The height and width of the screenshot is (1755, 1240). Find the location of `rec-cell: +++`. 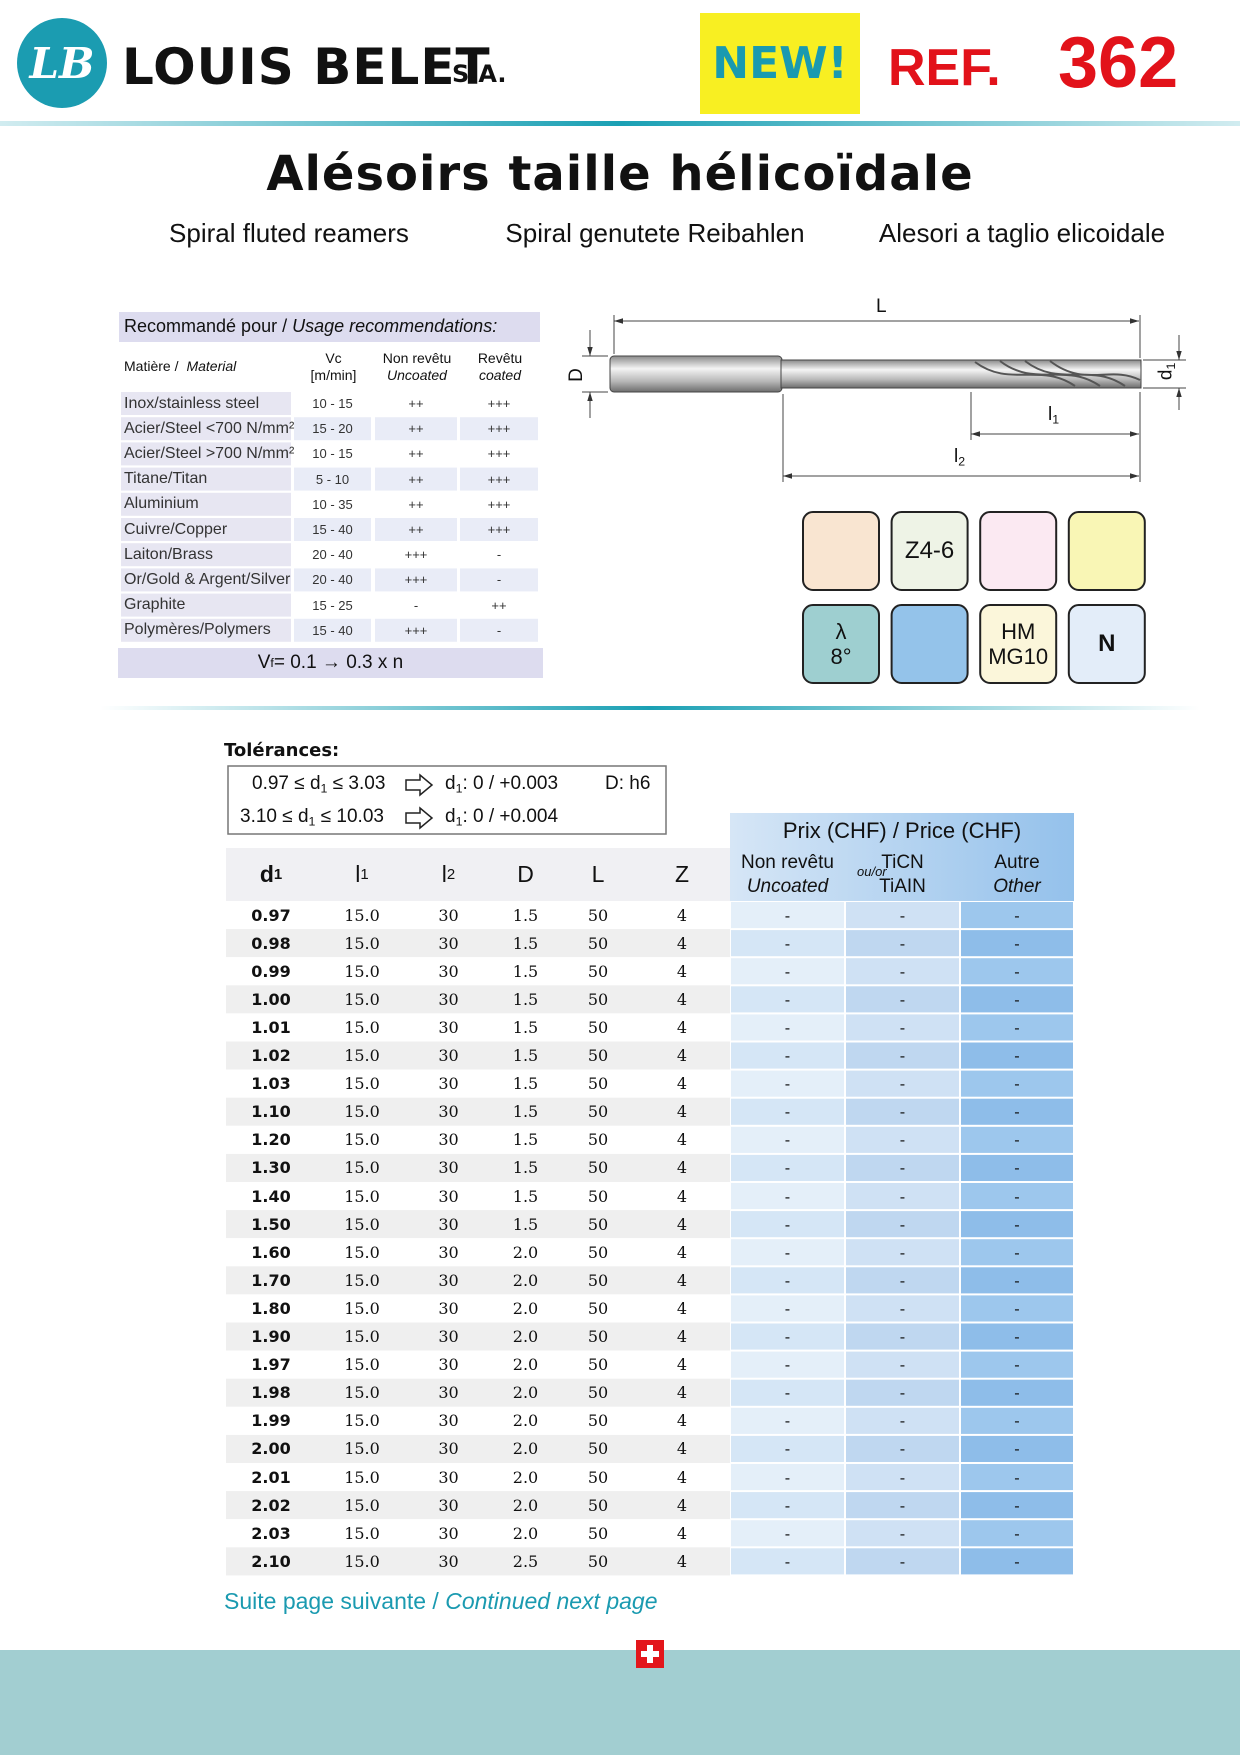

rec-cell: +++ is located at coordinates (499, 403).